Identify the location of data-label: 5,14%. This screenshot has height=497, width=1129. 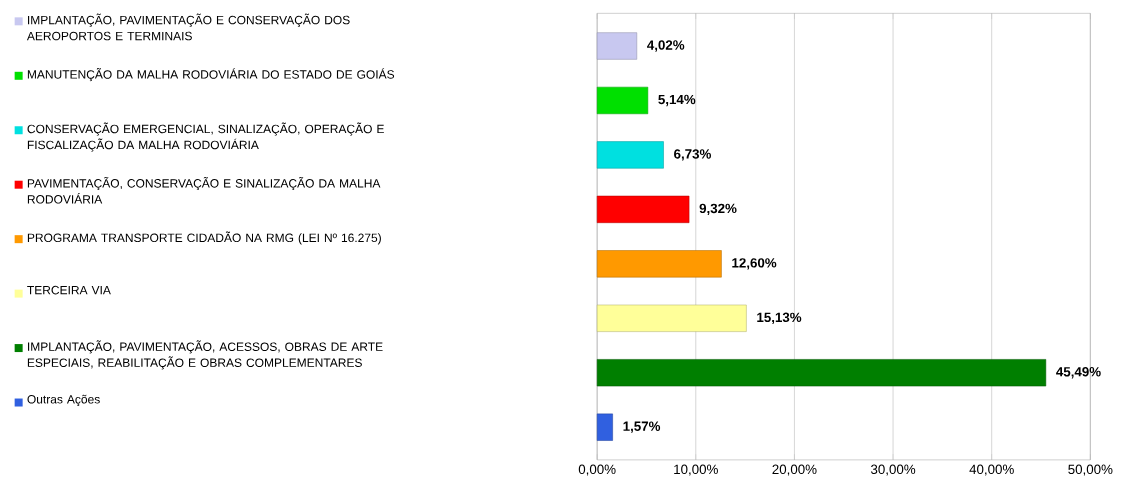
(677, 100).